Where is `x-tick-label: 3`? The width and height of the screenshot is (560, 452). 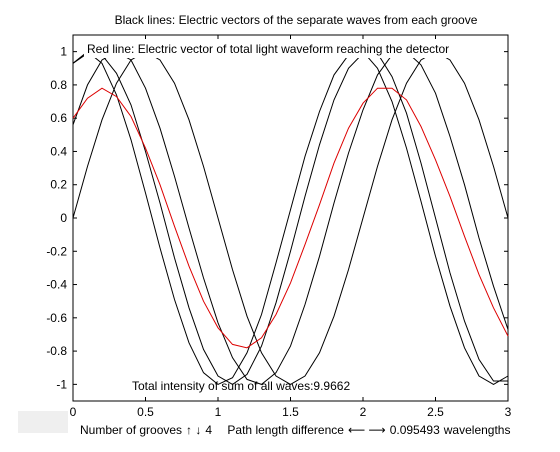 x-tick-label: 3 is located at coordinates (508, 412).